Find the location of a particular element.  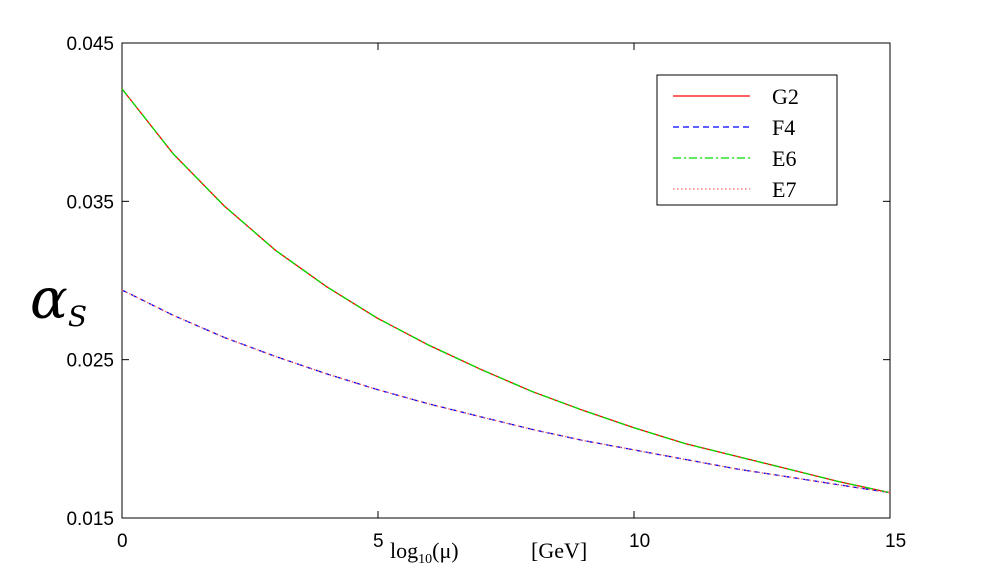

legend-label-g2: G2 is located at coordinates (785, 96).